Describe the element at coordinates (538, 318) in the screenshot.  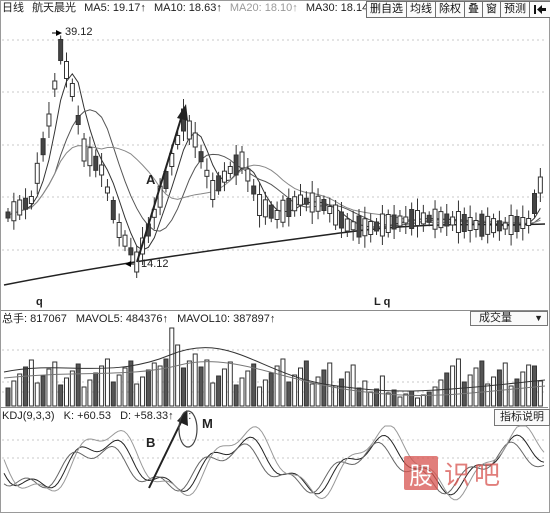
I see `chevron-down-icon: ▼` at that location.